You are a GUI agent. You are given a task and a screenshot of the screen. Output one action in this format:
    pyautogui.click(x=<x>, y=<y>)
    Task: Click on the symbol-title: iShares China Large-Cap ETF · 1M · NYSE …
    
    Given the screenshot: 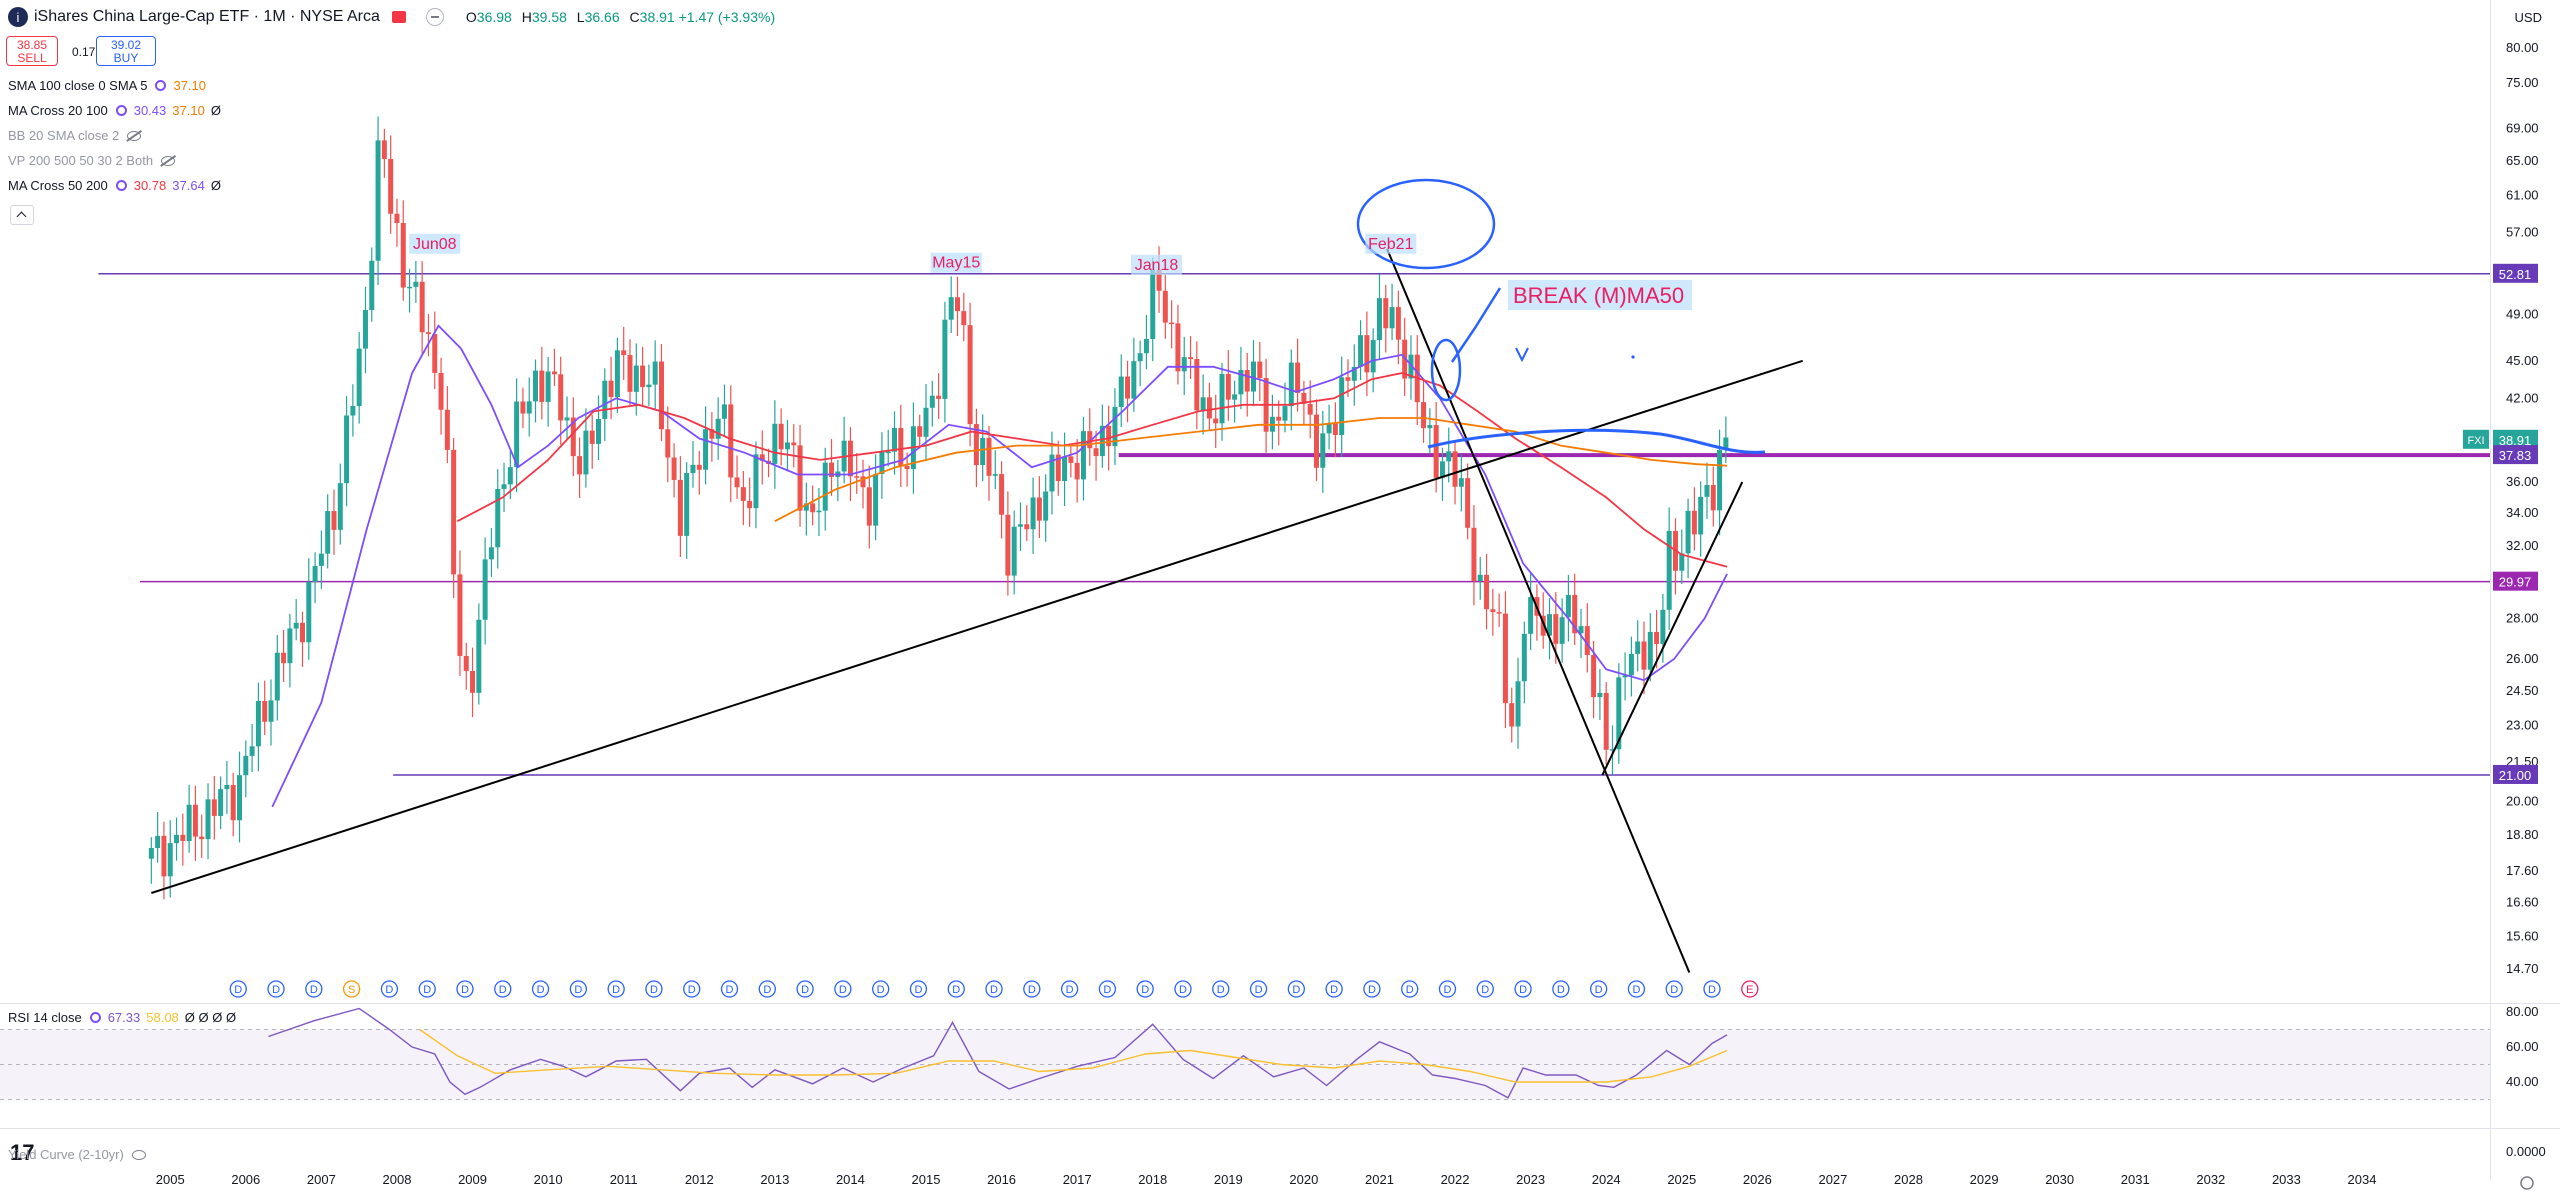 What is the action you would take?
    pyautogui.click(x=207, y=16)
    